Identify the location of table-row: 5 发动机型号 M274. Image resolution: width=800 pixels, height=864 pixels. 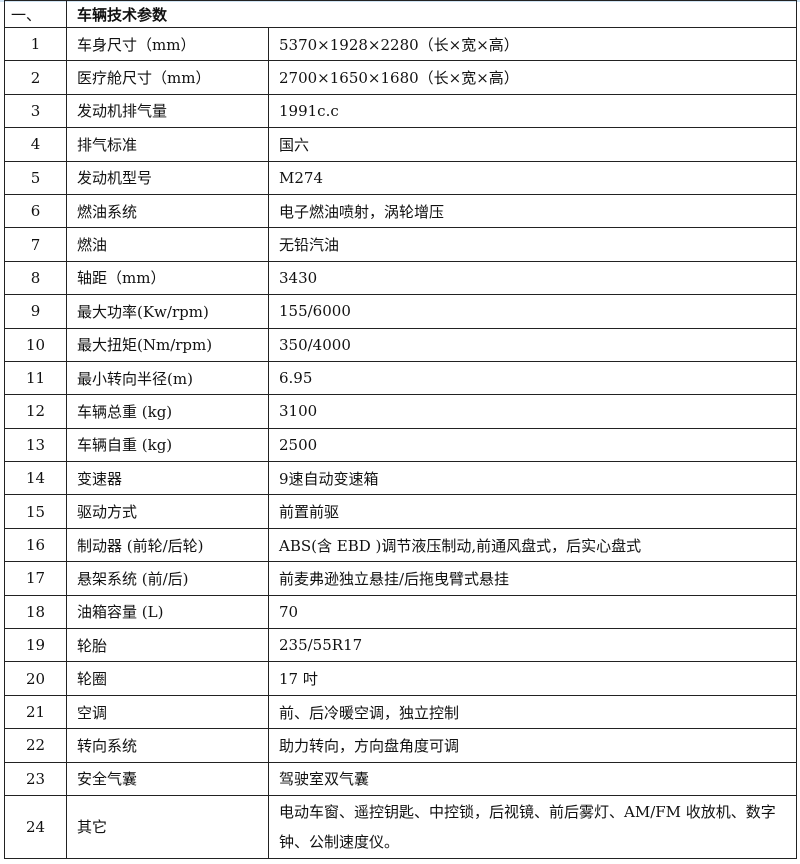
(401, 177).